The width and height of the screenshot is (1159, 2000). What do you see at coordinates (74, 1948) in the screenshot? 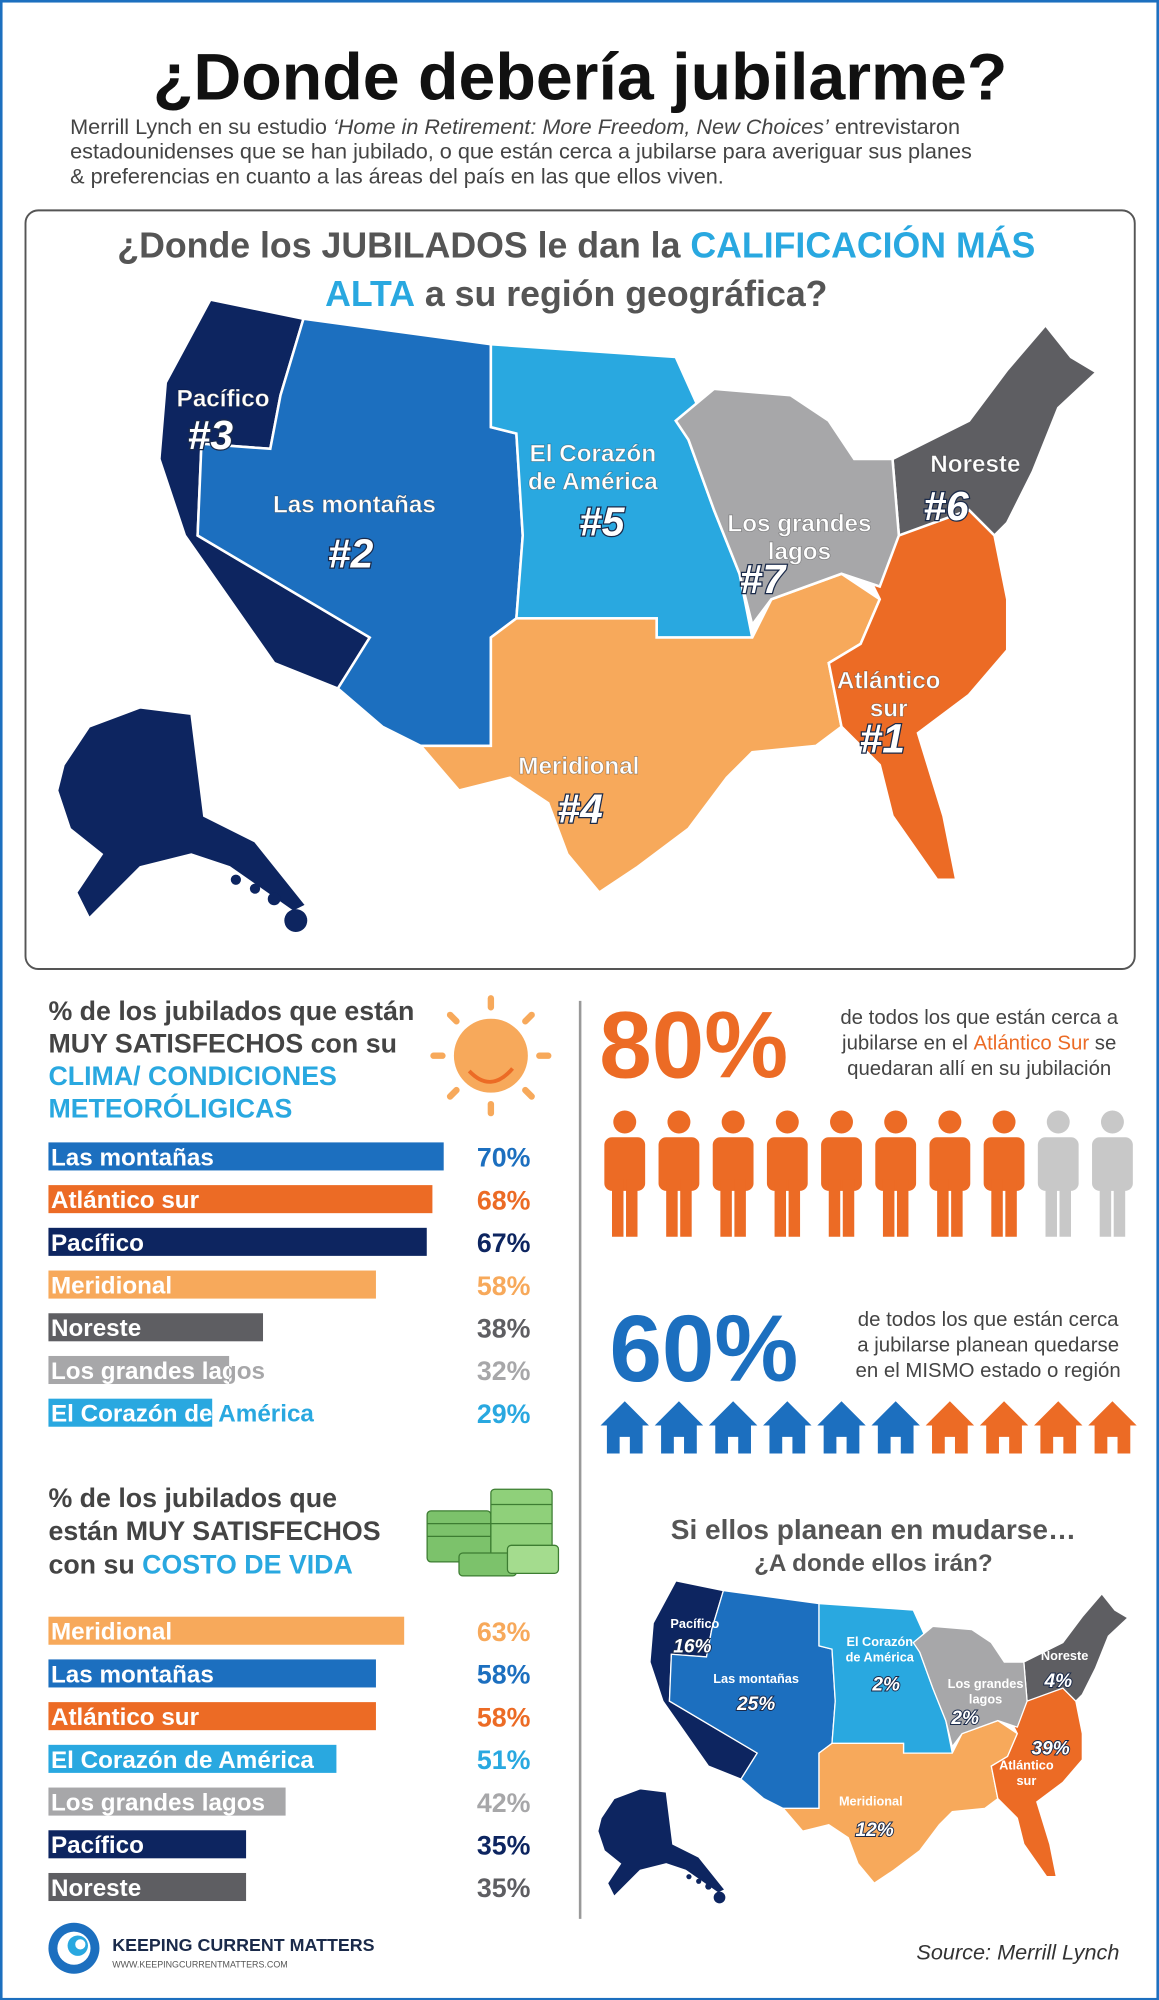
I see `logo` at bounding box center [74, 1948].